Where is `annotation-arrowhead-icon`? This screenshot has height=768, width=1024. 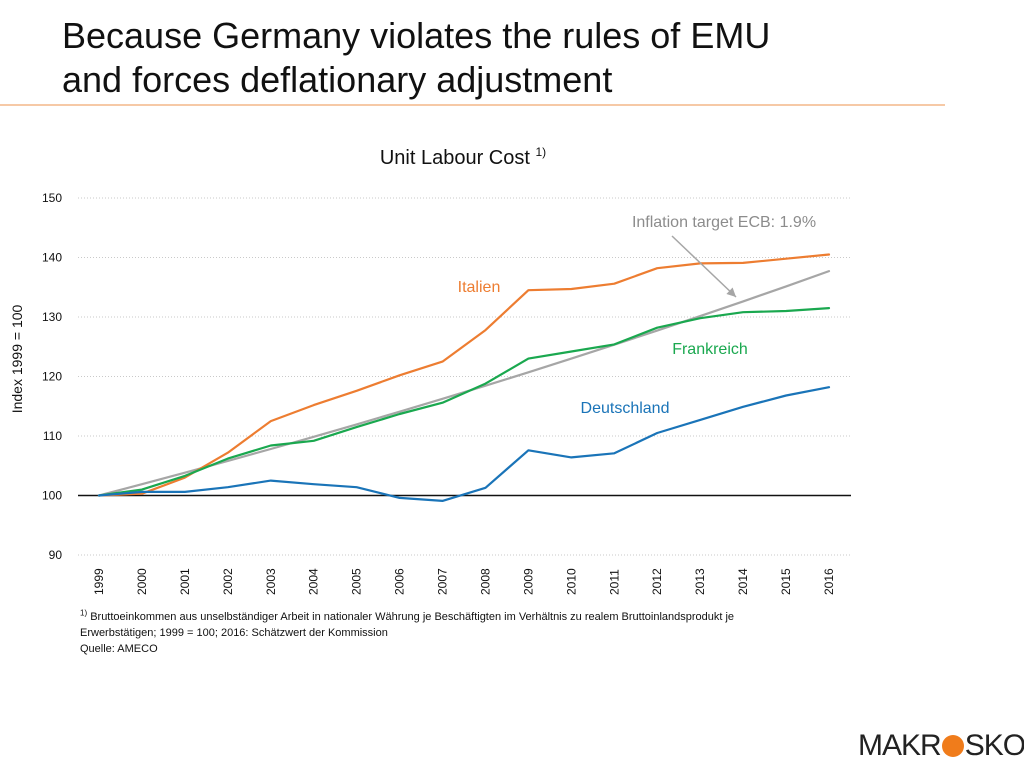 annotation-arrowhead-icon is located at coordinates (731, 292).